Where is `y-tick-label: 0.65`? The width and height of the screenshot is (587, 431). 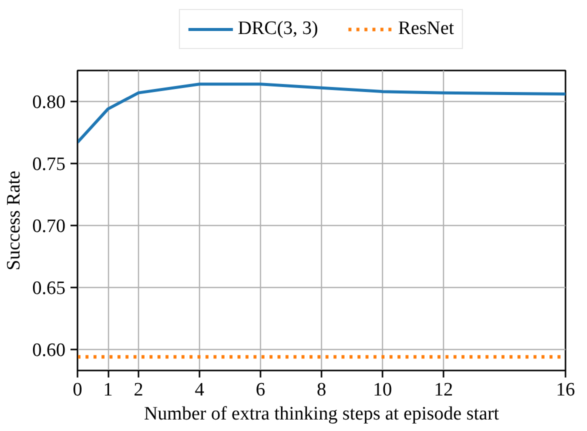 y-tick-label: 0.65 is located at coordinates (49, 288).